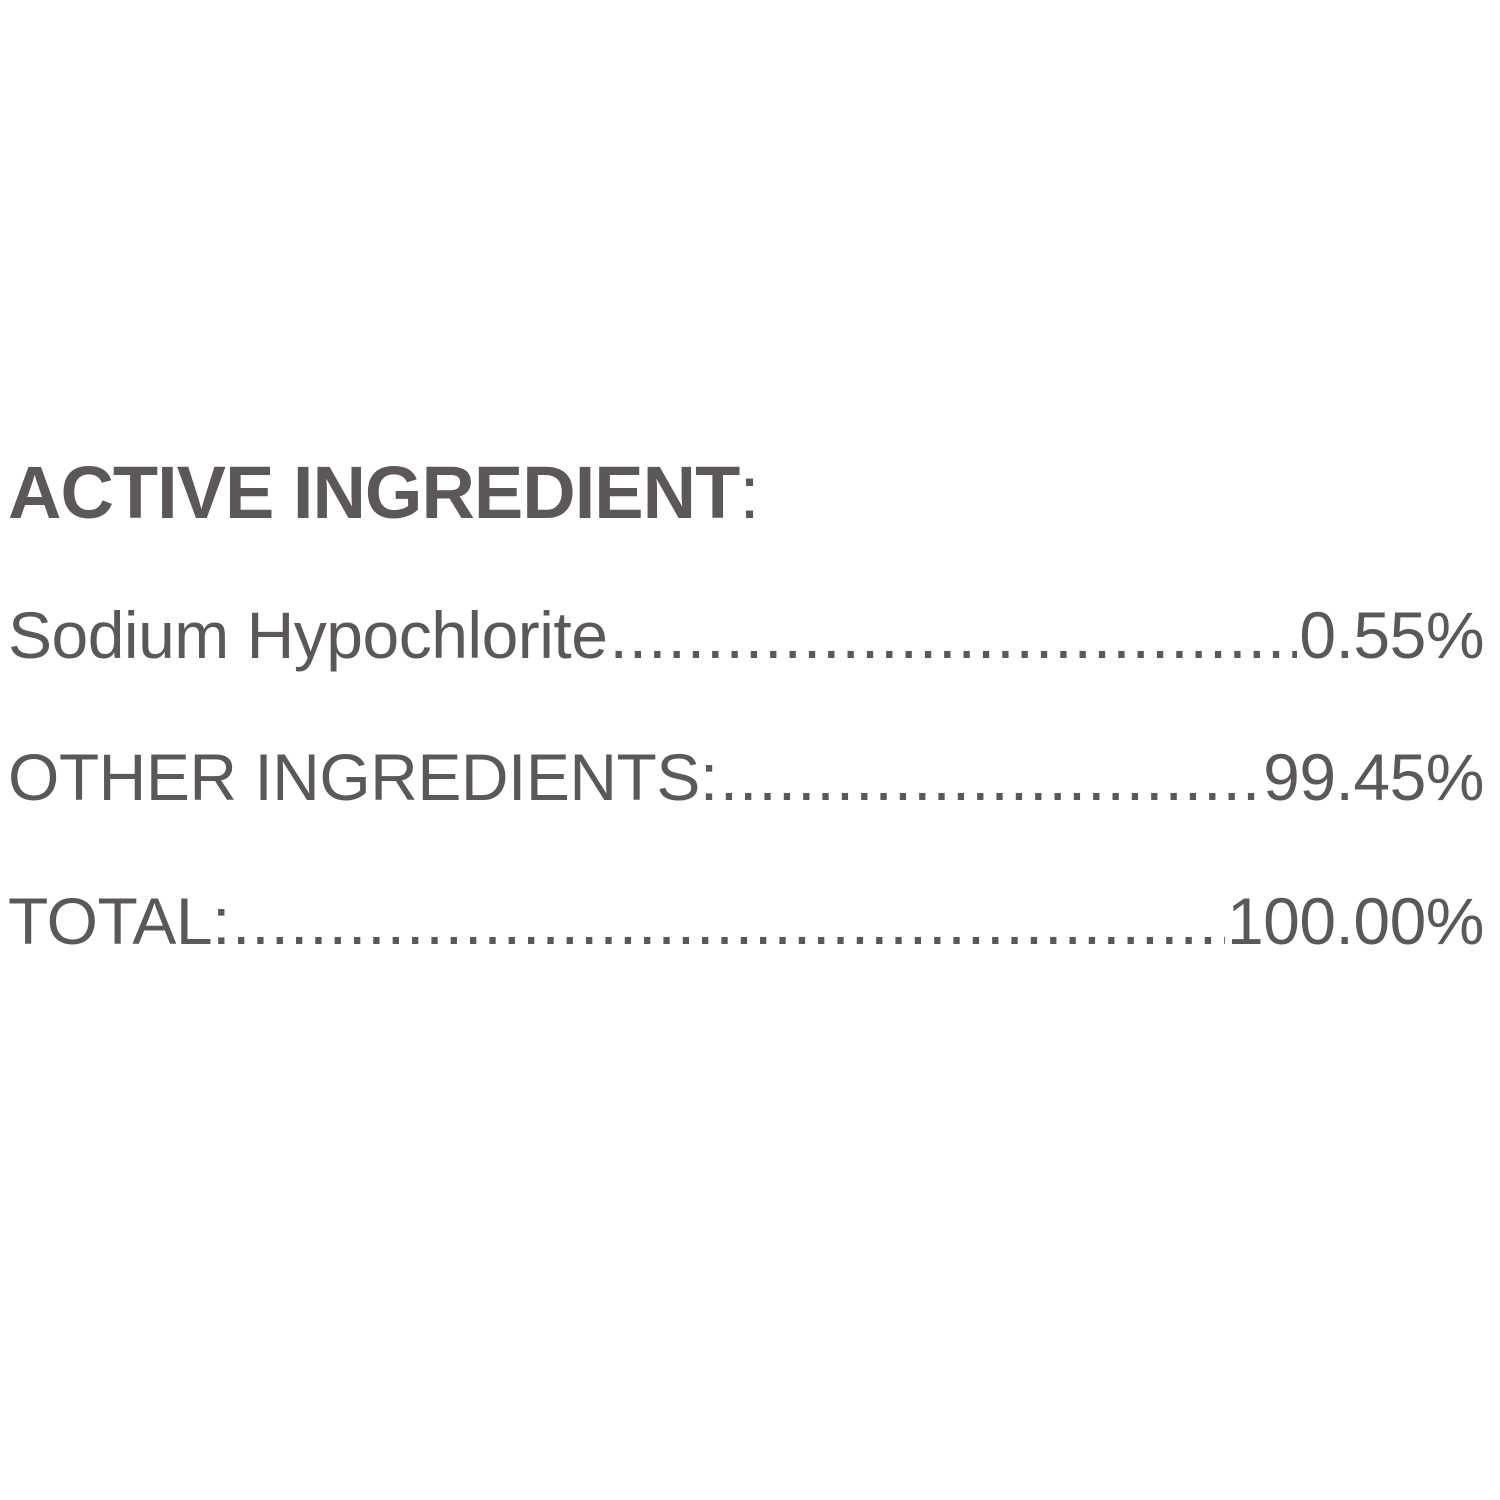 The height and width of the screenshot is (1500, 1500). What do you see at coordinates (749, 492) in the screenshot?
I see `heading-colon: :` at bounding box center [749, 492].